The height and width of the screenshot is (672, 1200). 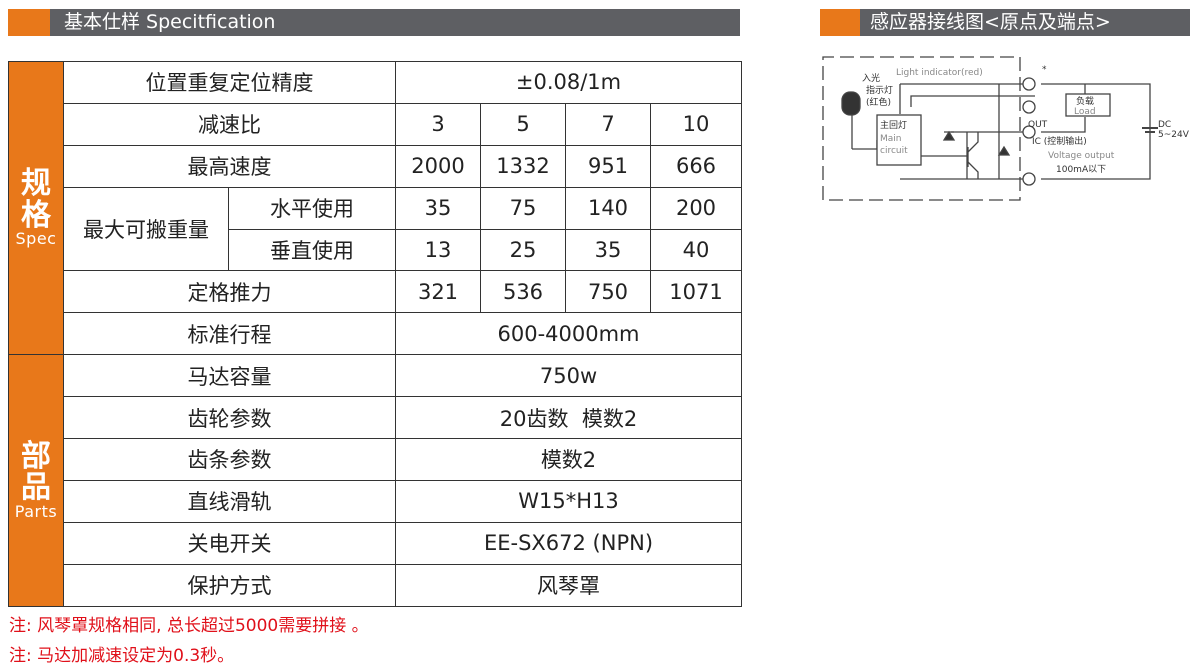 I want to click on row-value: 600-4000mm, so click(x=568, y=334).